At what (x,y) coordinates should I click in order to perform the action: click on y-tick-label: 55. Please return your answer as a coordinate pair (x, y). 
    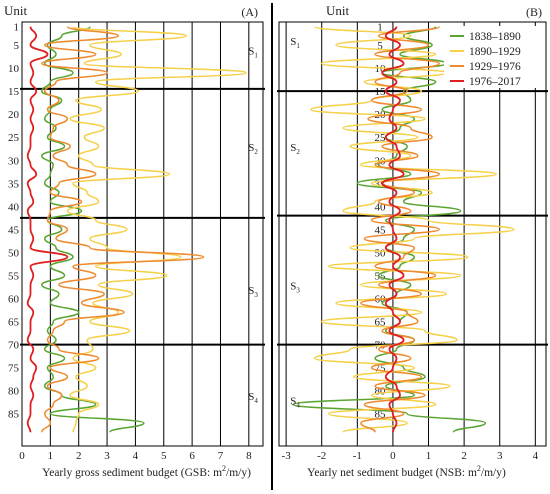
    Looking at the image, I should click on (14, 276).